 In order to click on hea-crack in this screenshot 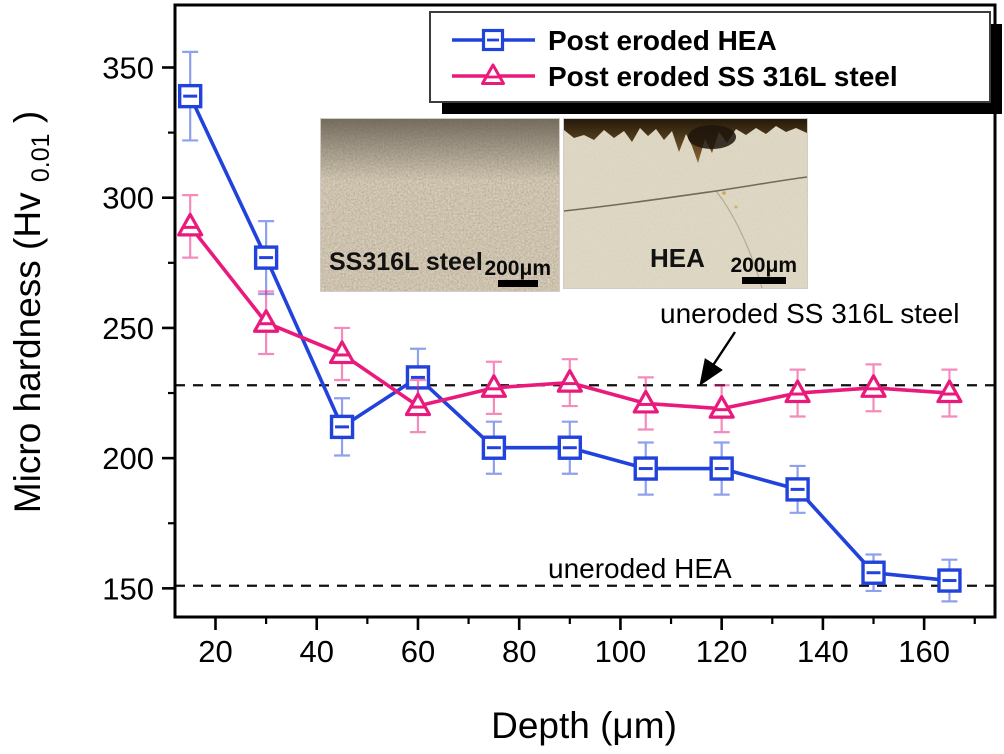, I will do `click(685, 194)`.